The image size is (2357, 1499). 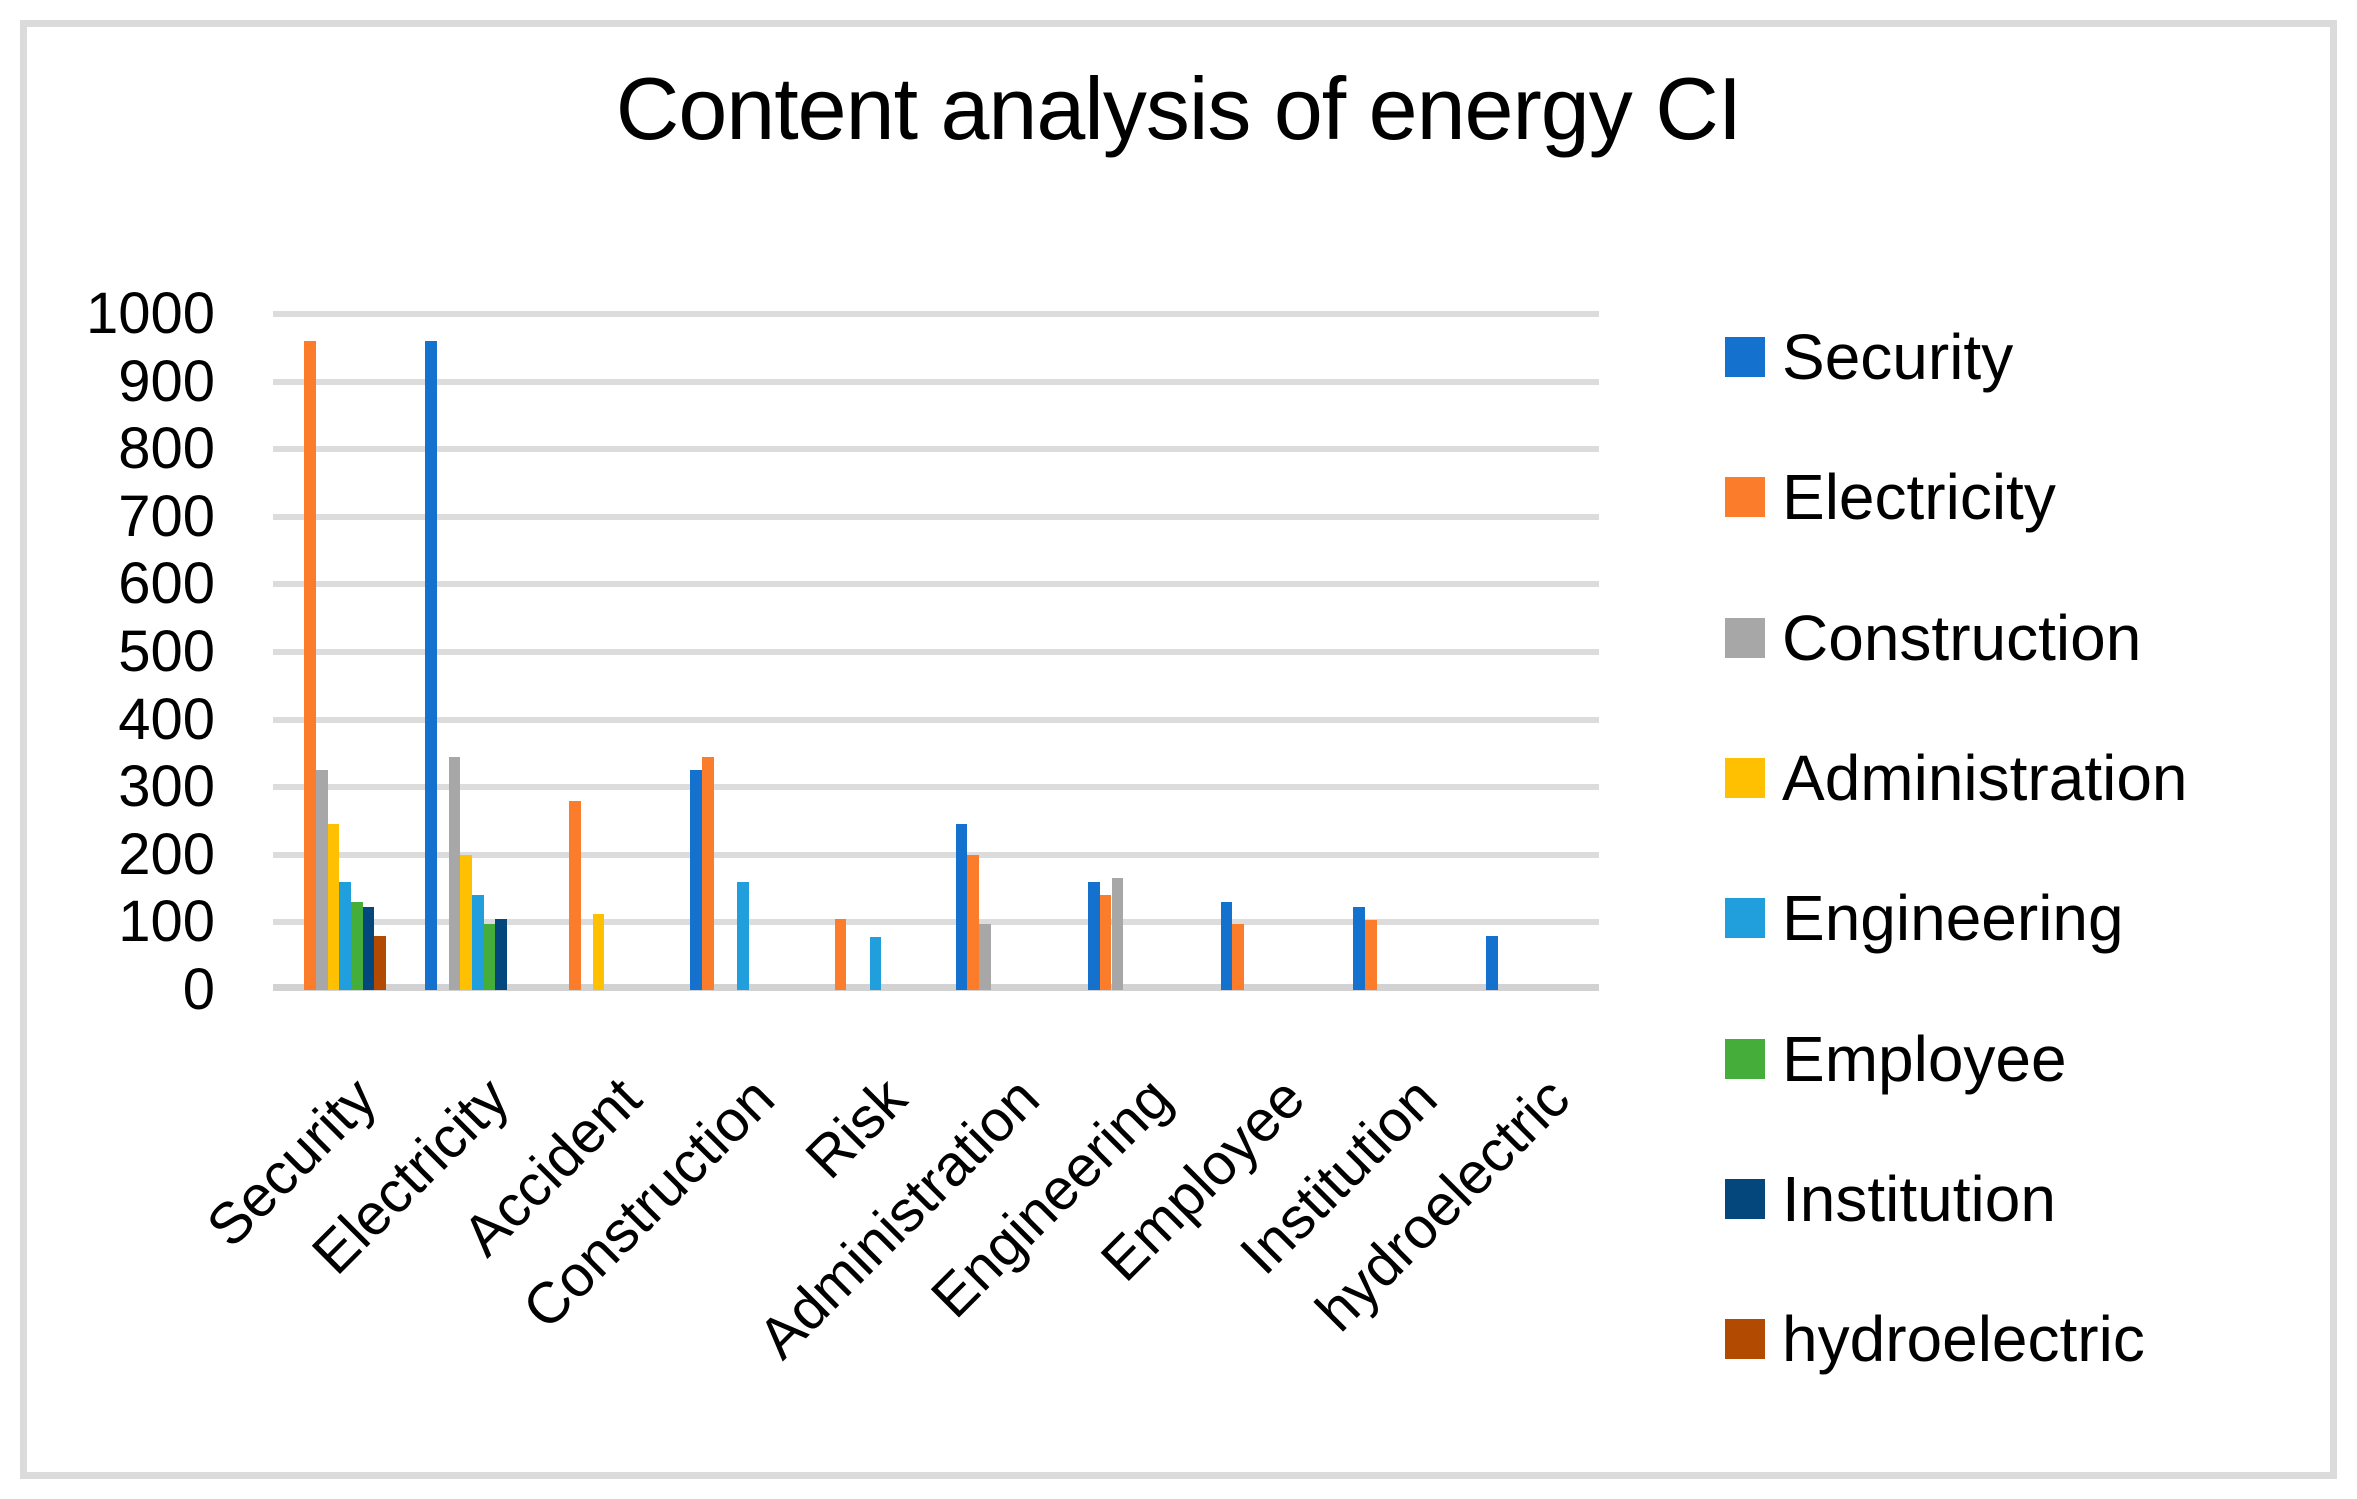 What do you see at coordinates (1745, 777) in the screenshot?
I see `legend-swatch-administration` at bounding box center [1745, 777].